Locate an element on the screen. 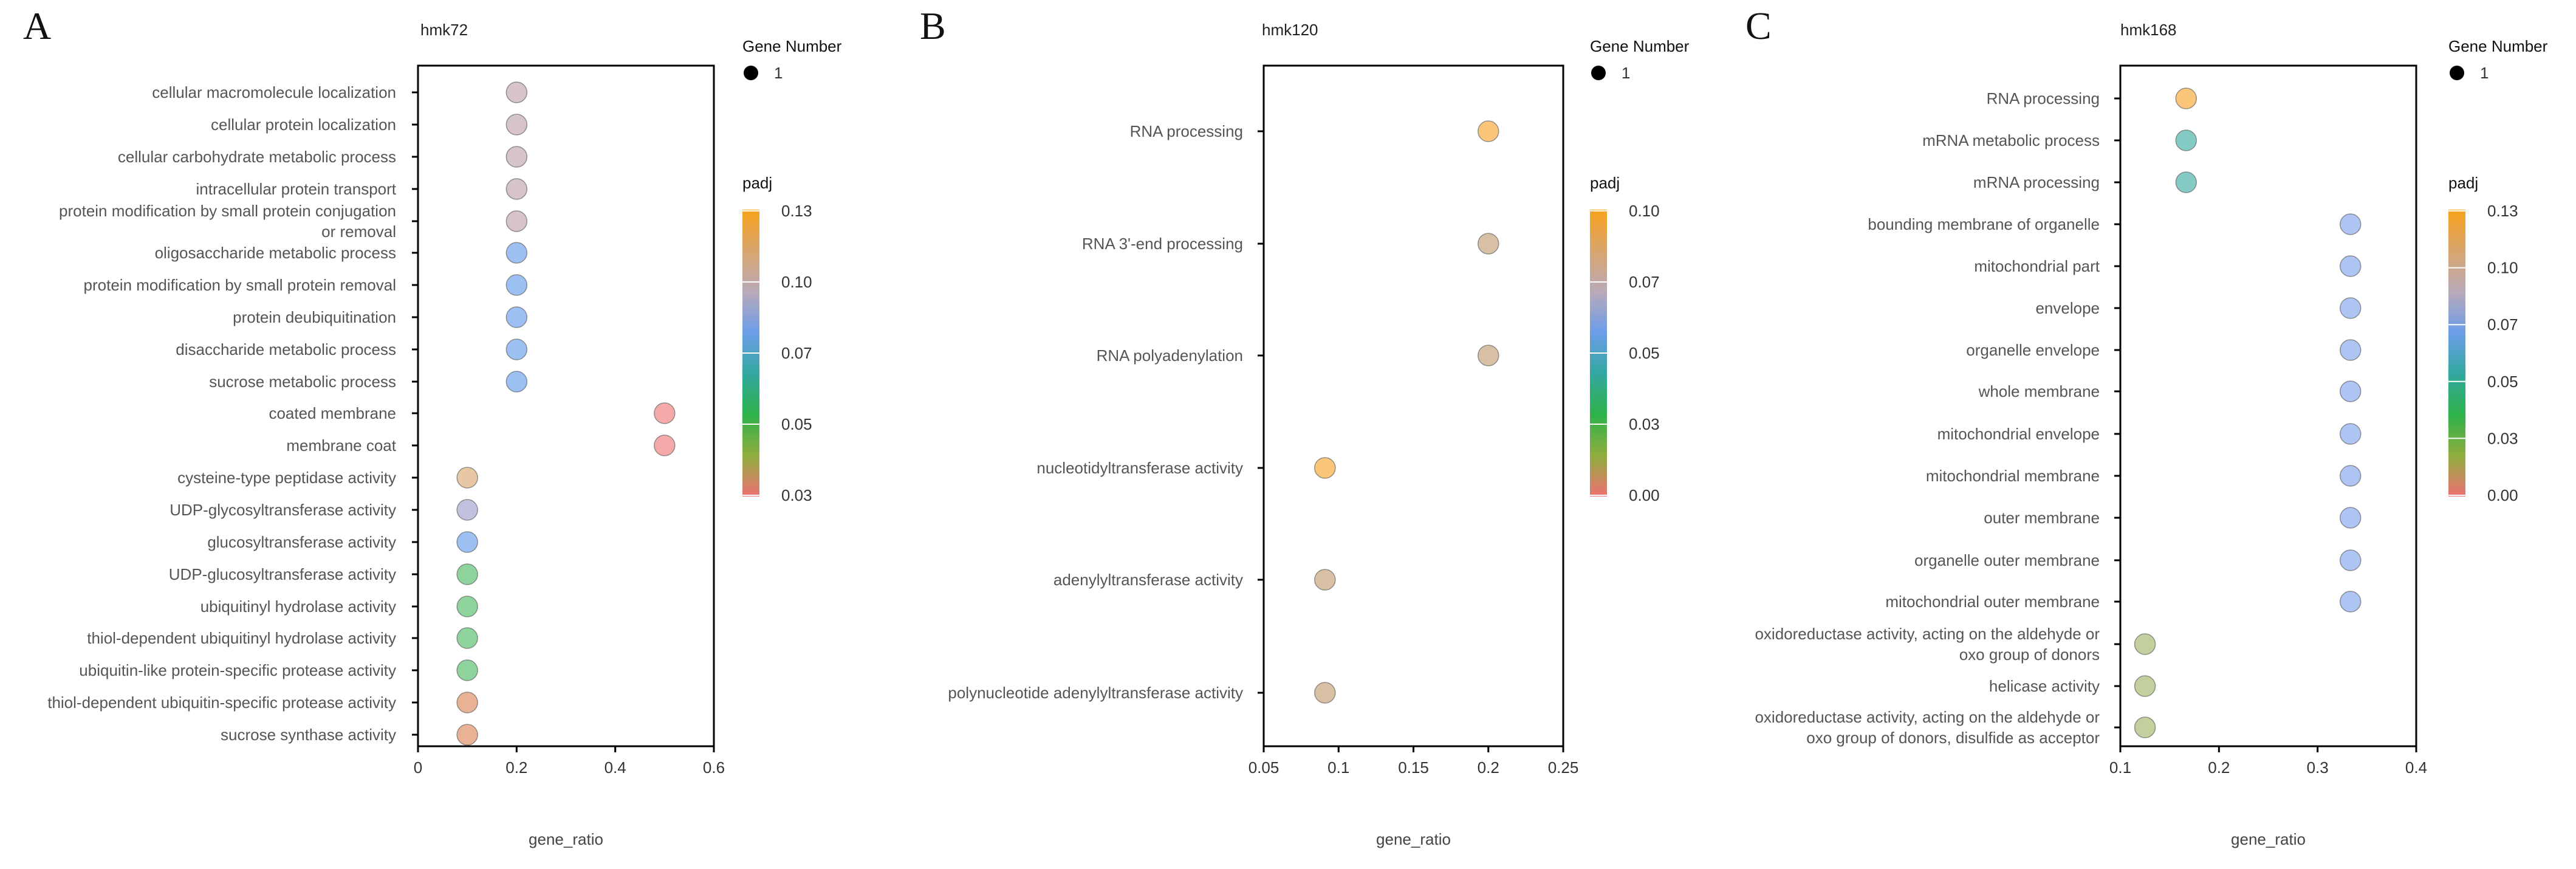 The height and width of the screenshot is (869, 2576). colorbar-tick-label: 0.07 is located at coordinates (796, 353).